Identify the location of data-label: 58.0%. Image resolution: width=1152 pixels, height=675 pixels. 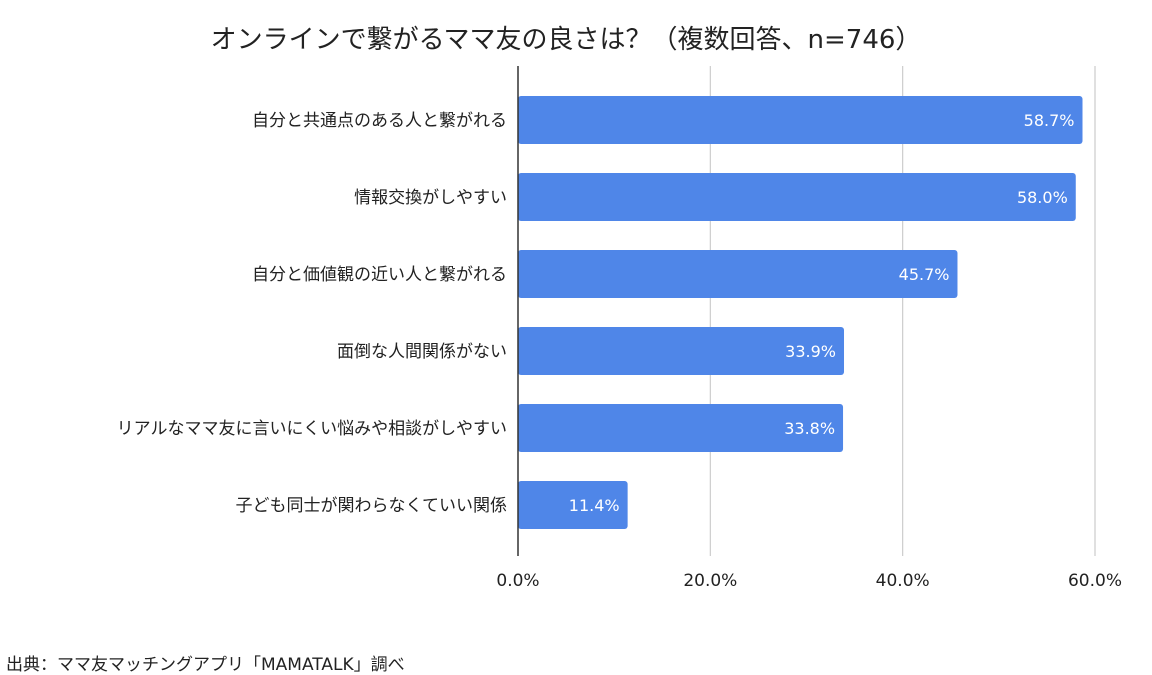
(1042, 197).